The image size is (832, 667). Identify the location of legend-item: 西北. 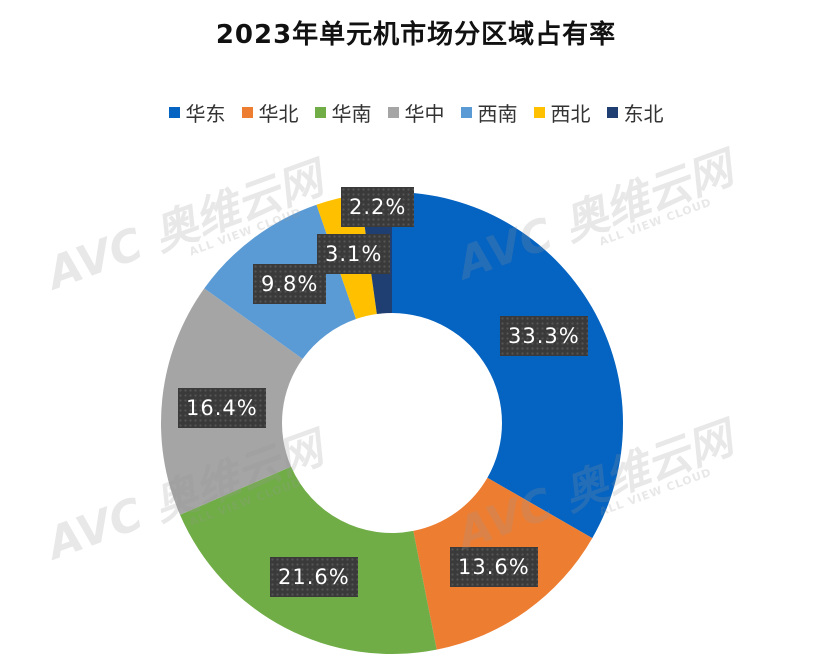
(562, 112).